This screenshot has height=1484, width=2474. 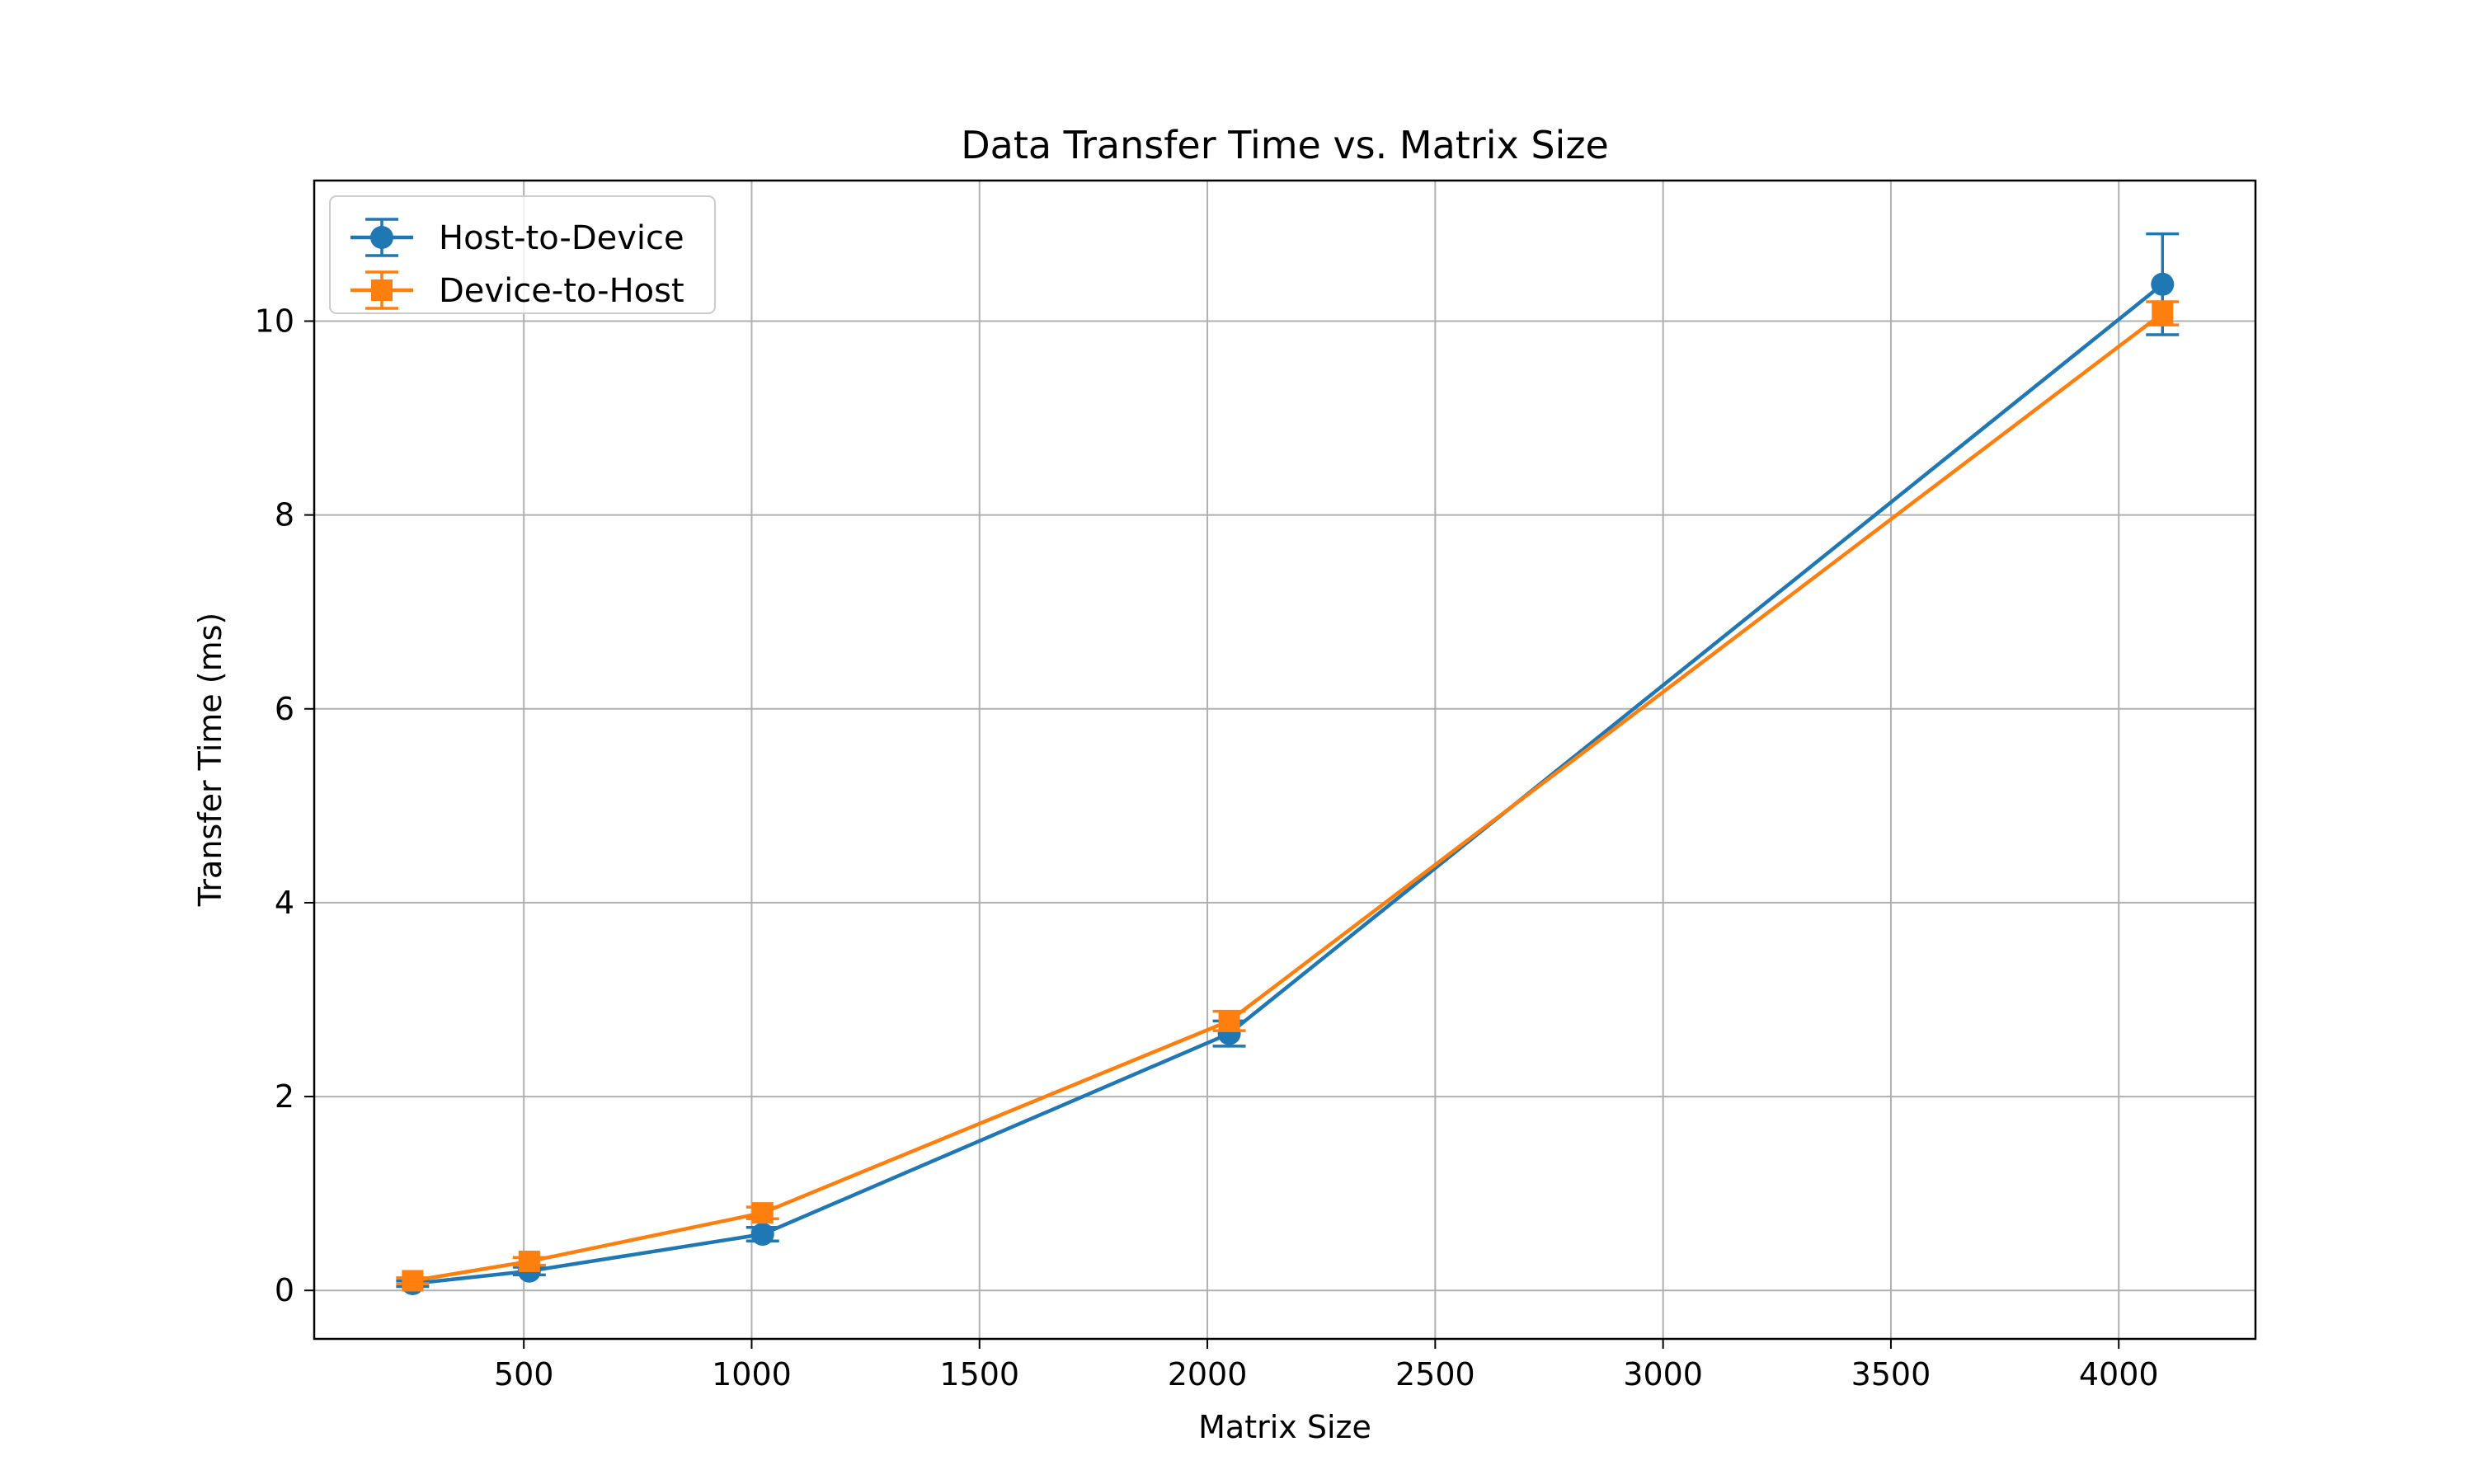 What do you see at coordinates (1208, 1374) in the screenshot?
I see `x-tick-label: 2000` at bounding box center [1208, 1374].